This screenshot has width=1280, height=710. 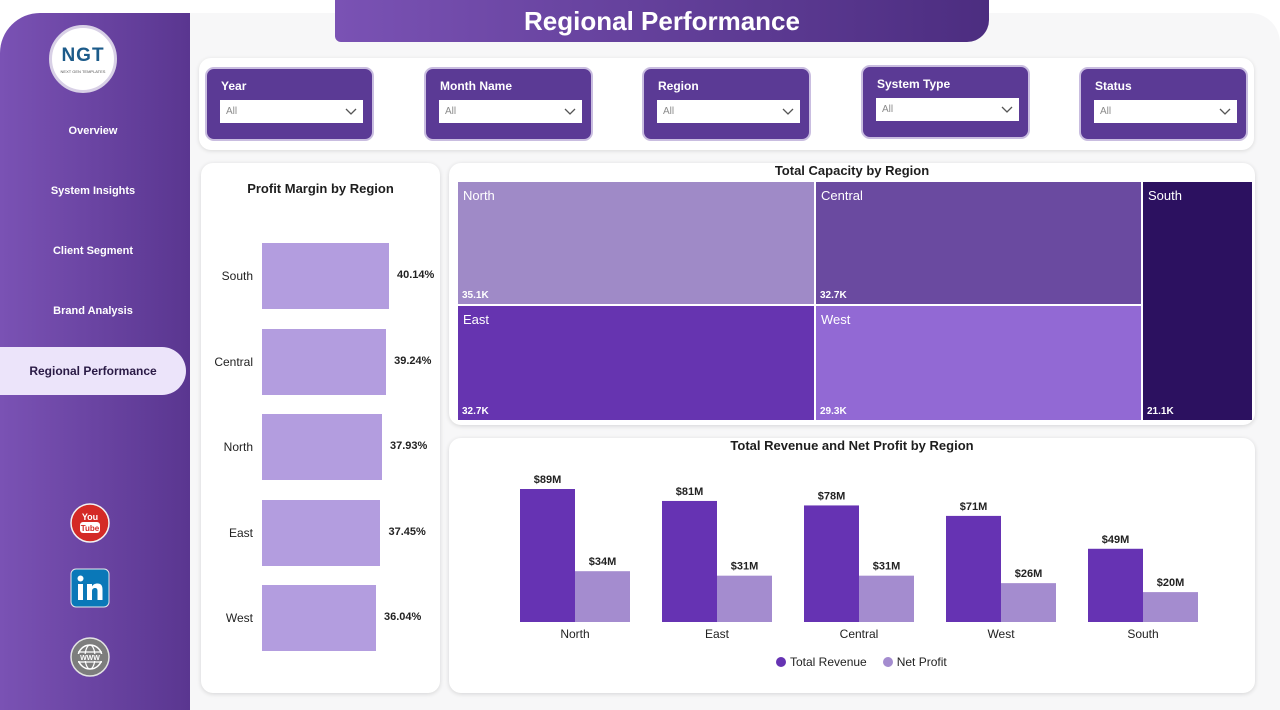 I want to click on filter-status: Status All, so click(x=1163, y=104).